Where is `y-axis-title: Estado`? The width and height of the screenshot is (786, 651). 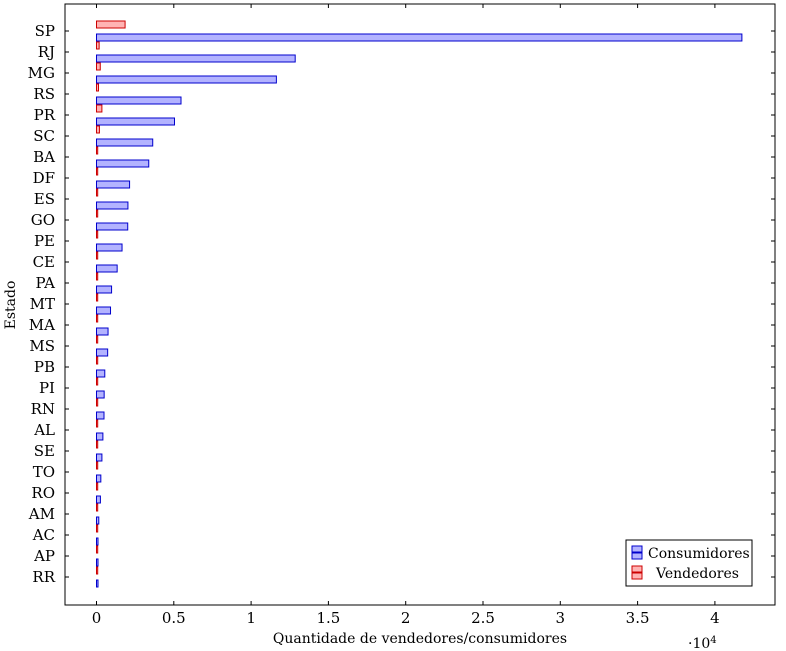
y-axis-title: Estado is located at coordinates (11, 305).